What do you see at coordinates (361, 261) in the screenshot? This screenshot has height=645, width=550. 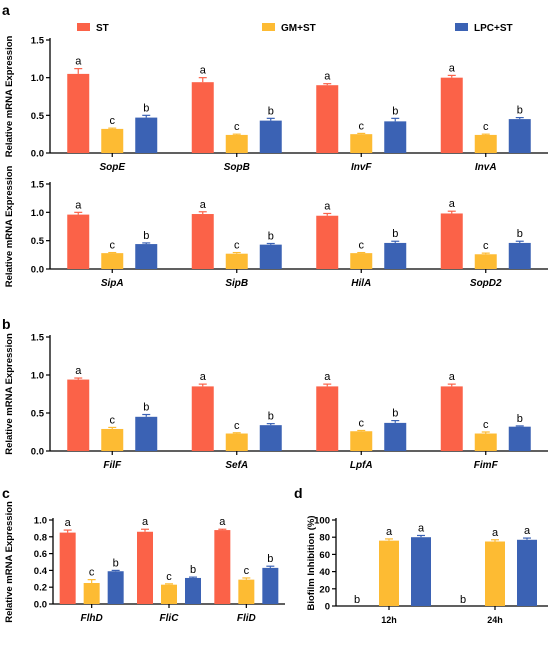 I see `bar-gm-st-hila` at bounding box center [361, 261].